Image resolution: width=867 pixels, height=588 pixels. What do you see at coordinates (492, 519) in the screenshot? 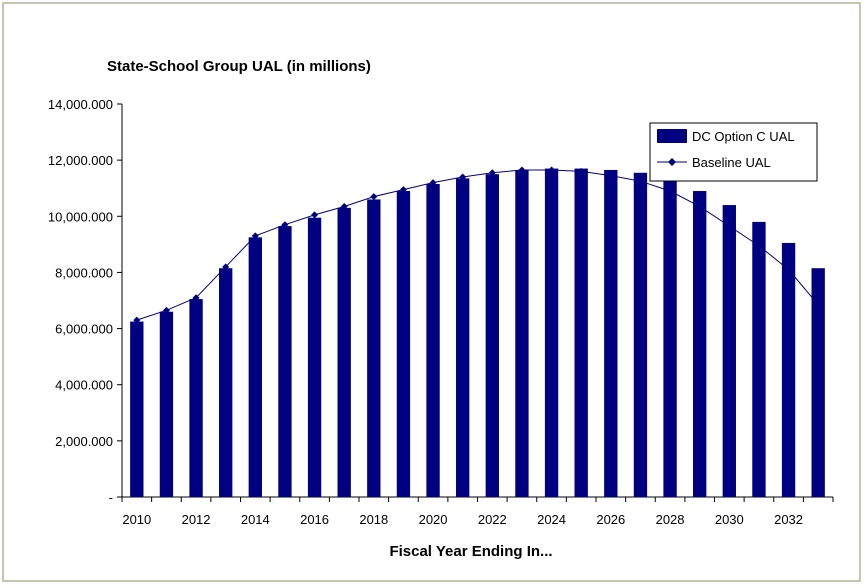
I see `x-tick-label: 2022` at bounding box center [492, 519].